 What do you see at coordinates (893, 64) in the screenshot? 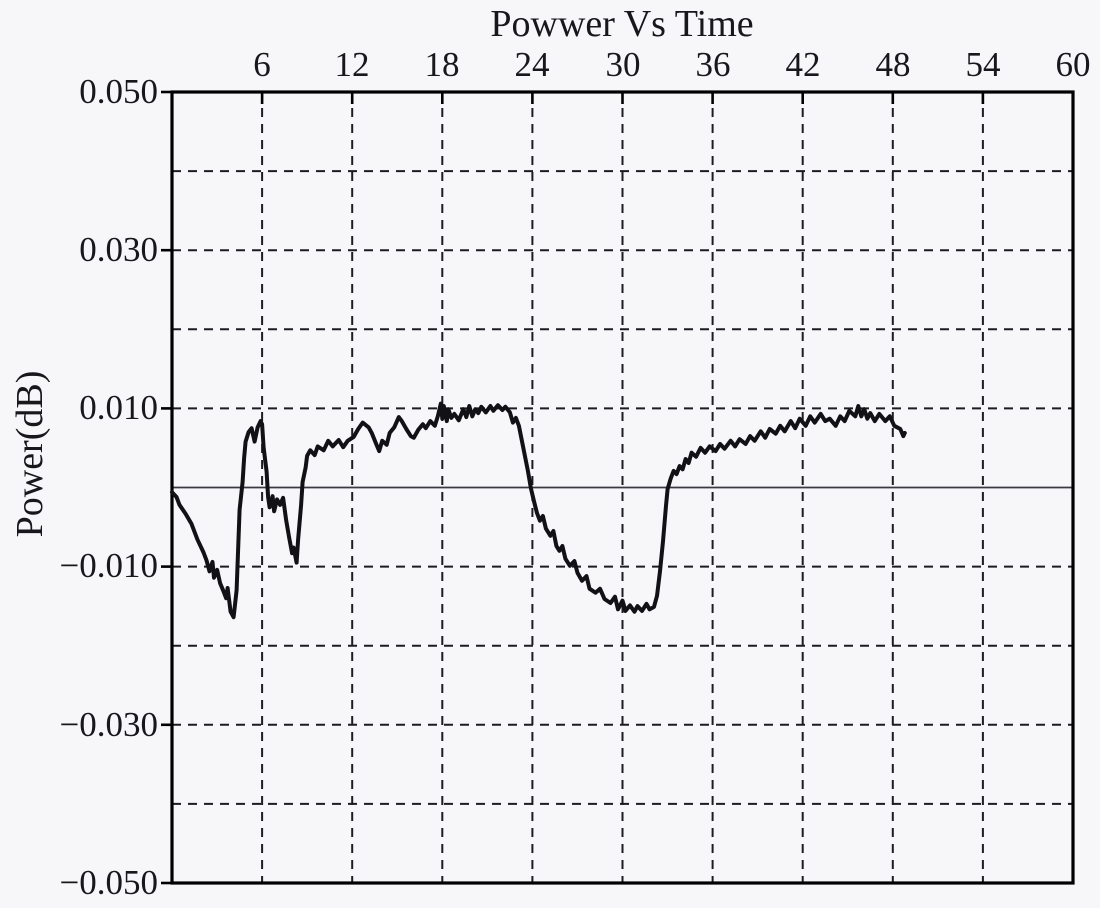
I see `x-tick-label-48: 48` at bounding box center [893, 64].